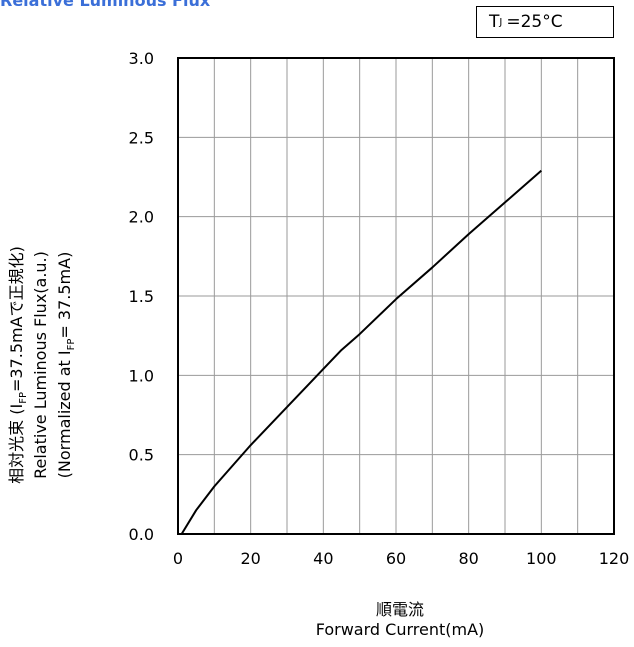  Describe the element at coordinates (399, 609) in the screenshot. I see `x-axis-label-jp: 順電流` at that location.